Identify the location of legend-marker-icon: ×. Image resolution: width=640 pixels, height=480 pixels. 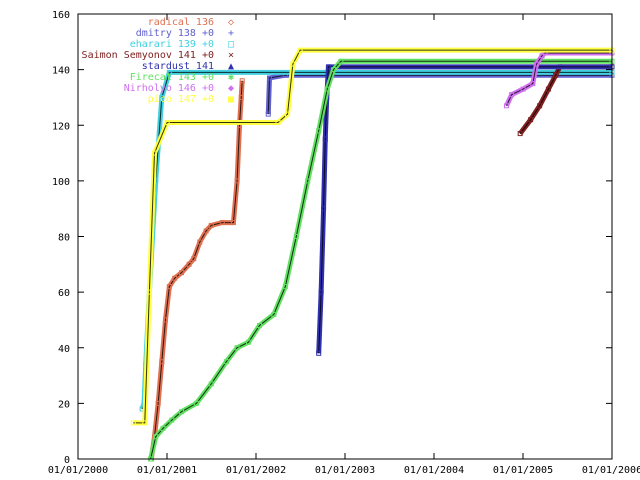
(231, 55).